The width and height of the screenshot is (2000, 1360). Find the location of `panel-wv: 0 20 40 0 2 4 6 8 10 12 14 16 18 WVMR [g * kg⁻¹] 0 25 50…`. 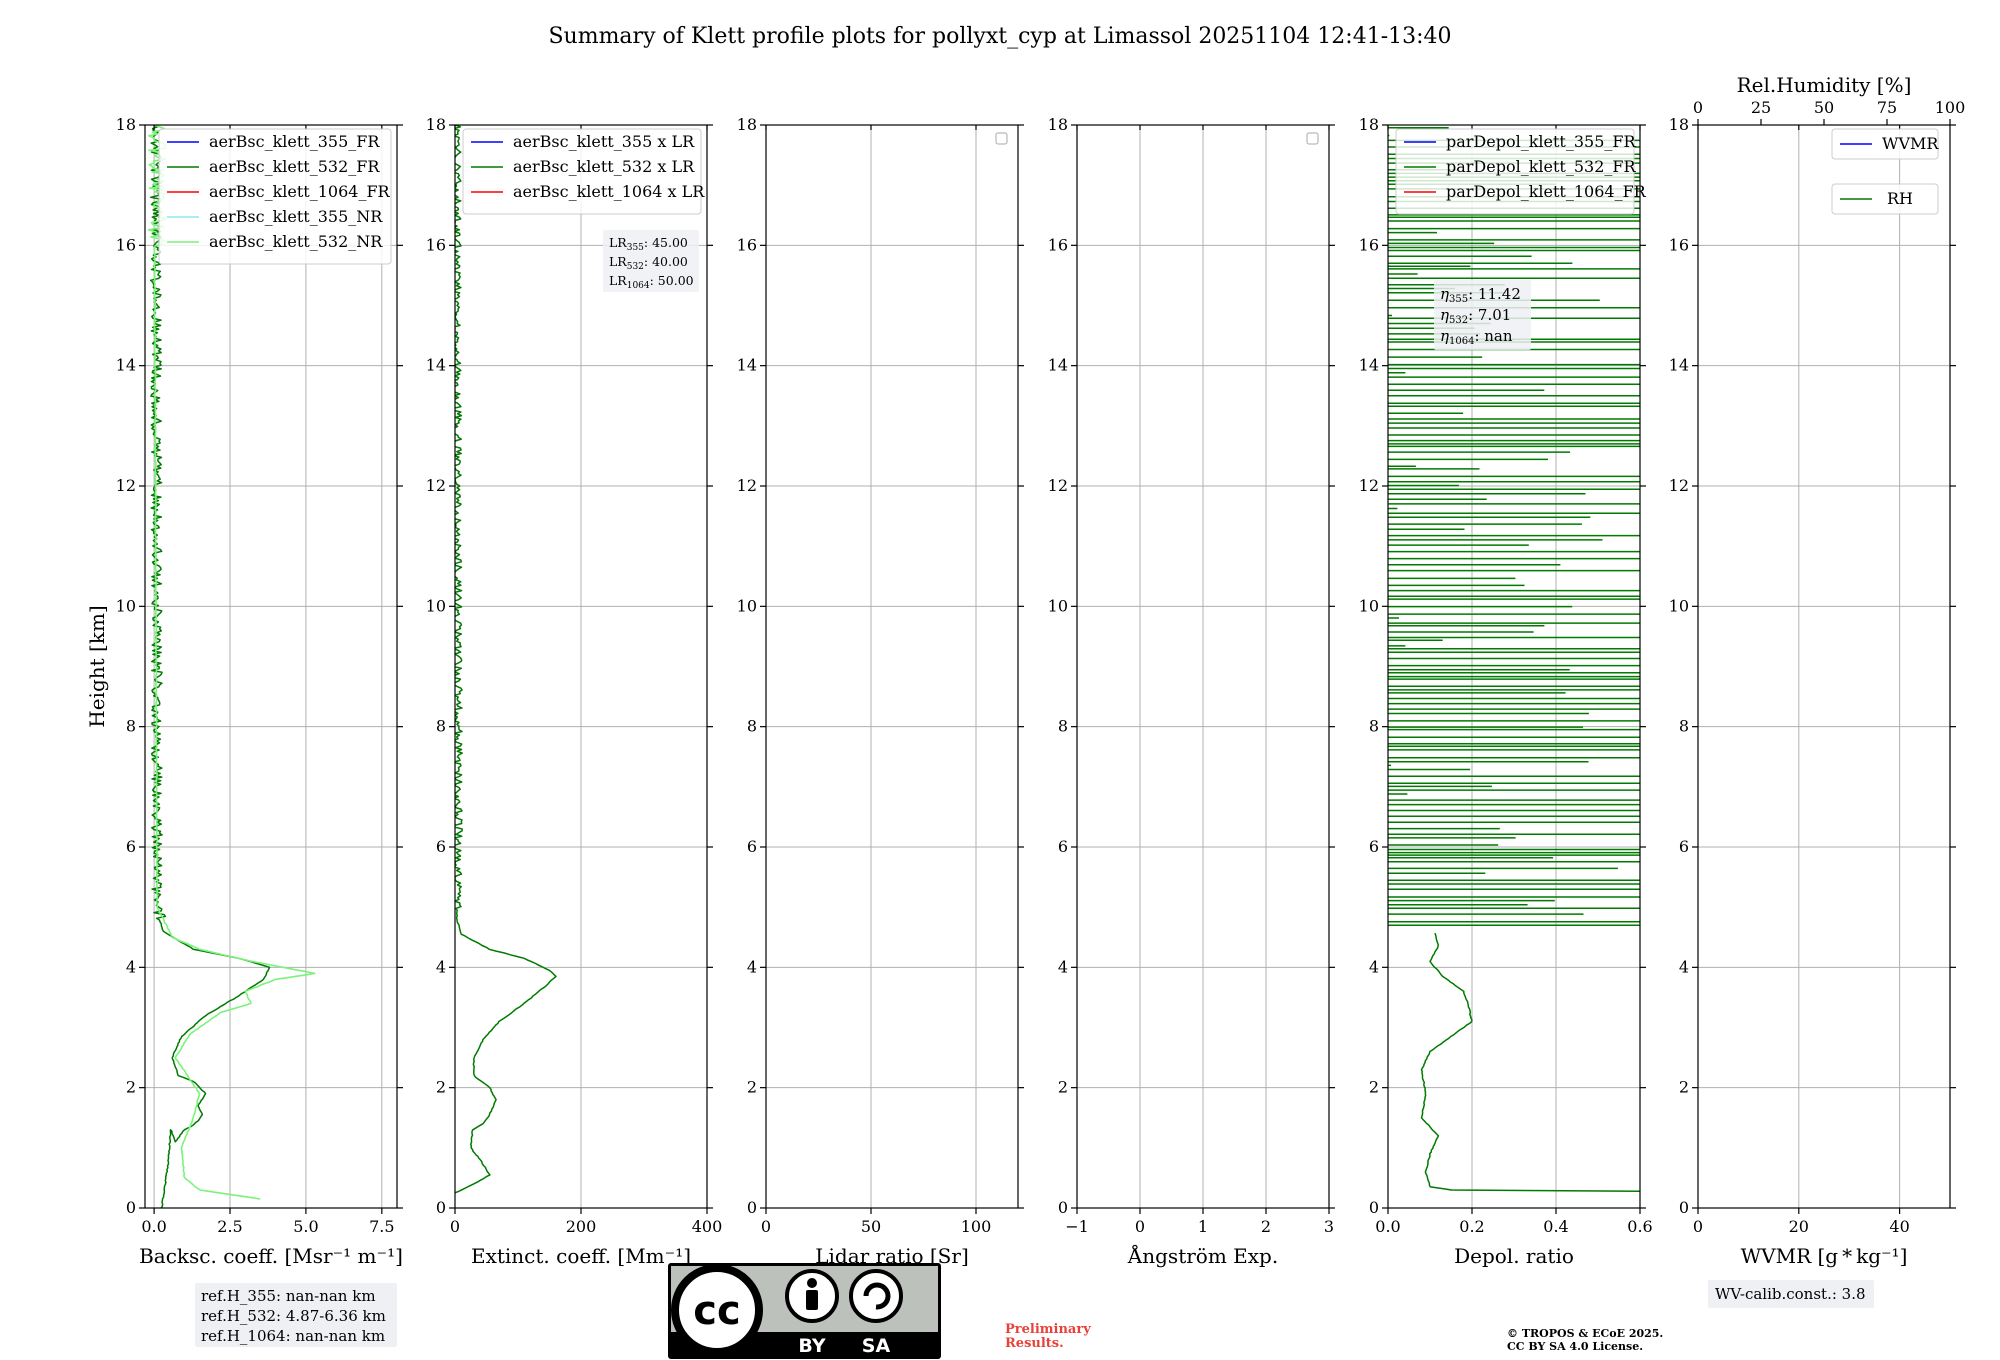

panel-wv: 0 20 40 0 2 4 6 8 10 12 14 16 18 WVMR [g * kg⁻¹] 0 25 50… is located at coordinates (1817, 690).